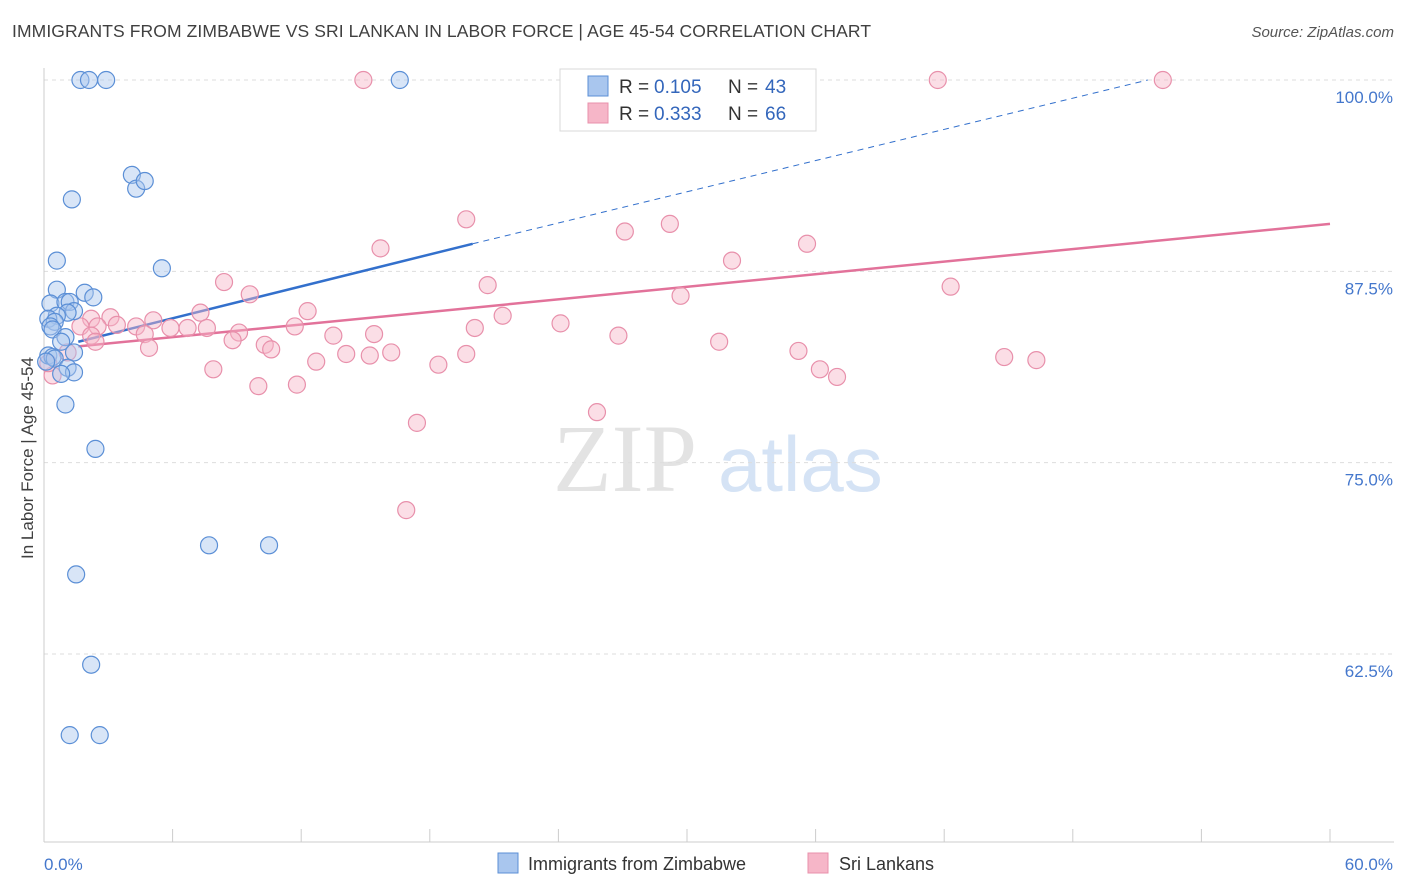 The height and width of the screenshot is (892, 1406). Describe the element at coordinates (688, 100) in the screenshot. I see `legend: R = 0.105 N = 43 R = 0.333 N = 66` at that location.